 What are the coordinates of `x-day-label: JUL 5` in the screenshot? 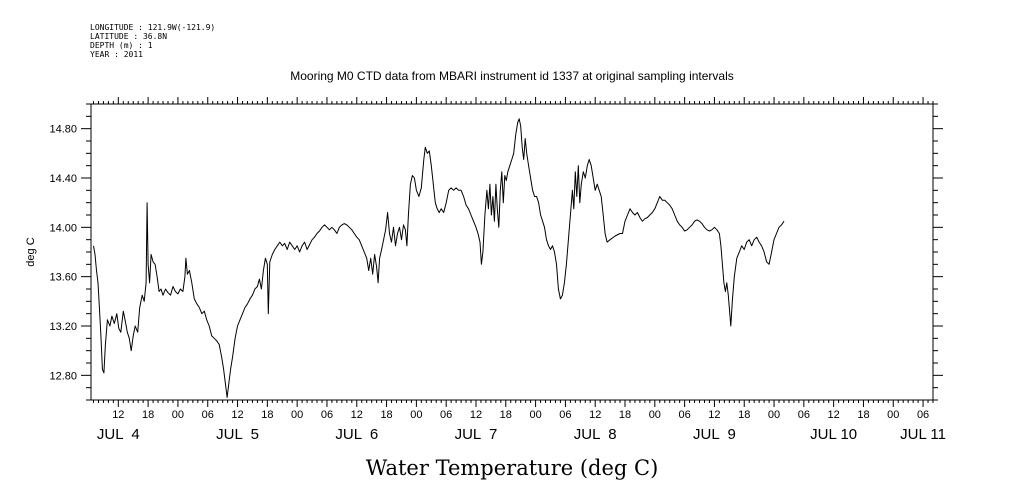 It's located at (237, 434).